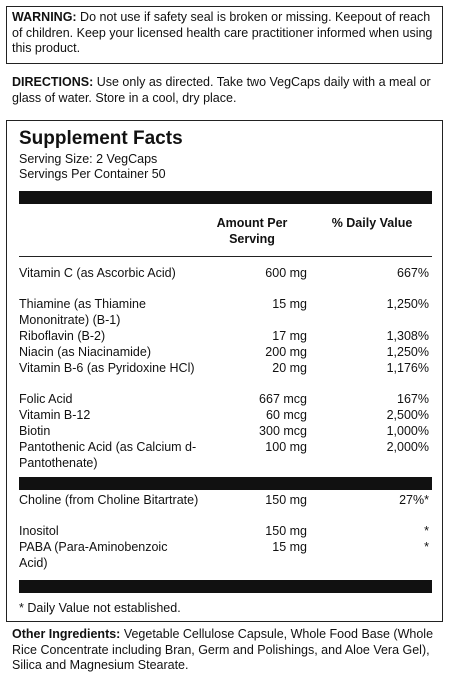 The height and width of the screenshot is (686, 450). I want to click on nutrient-amount: 300 mcg, so click(283, 431).